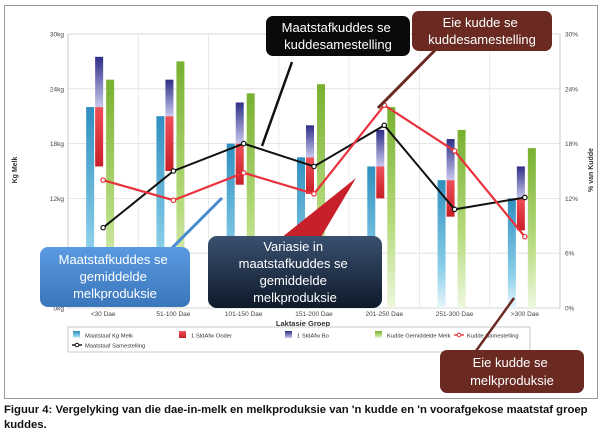  I want to click on callout-box-eie-melk, so click(512, 371).